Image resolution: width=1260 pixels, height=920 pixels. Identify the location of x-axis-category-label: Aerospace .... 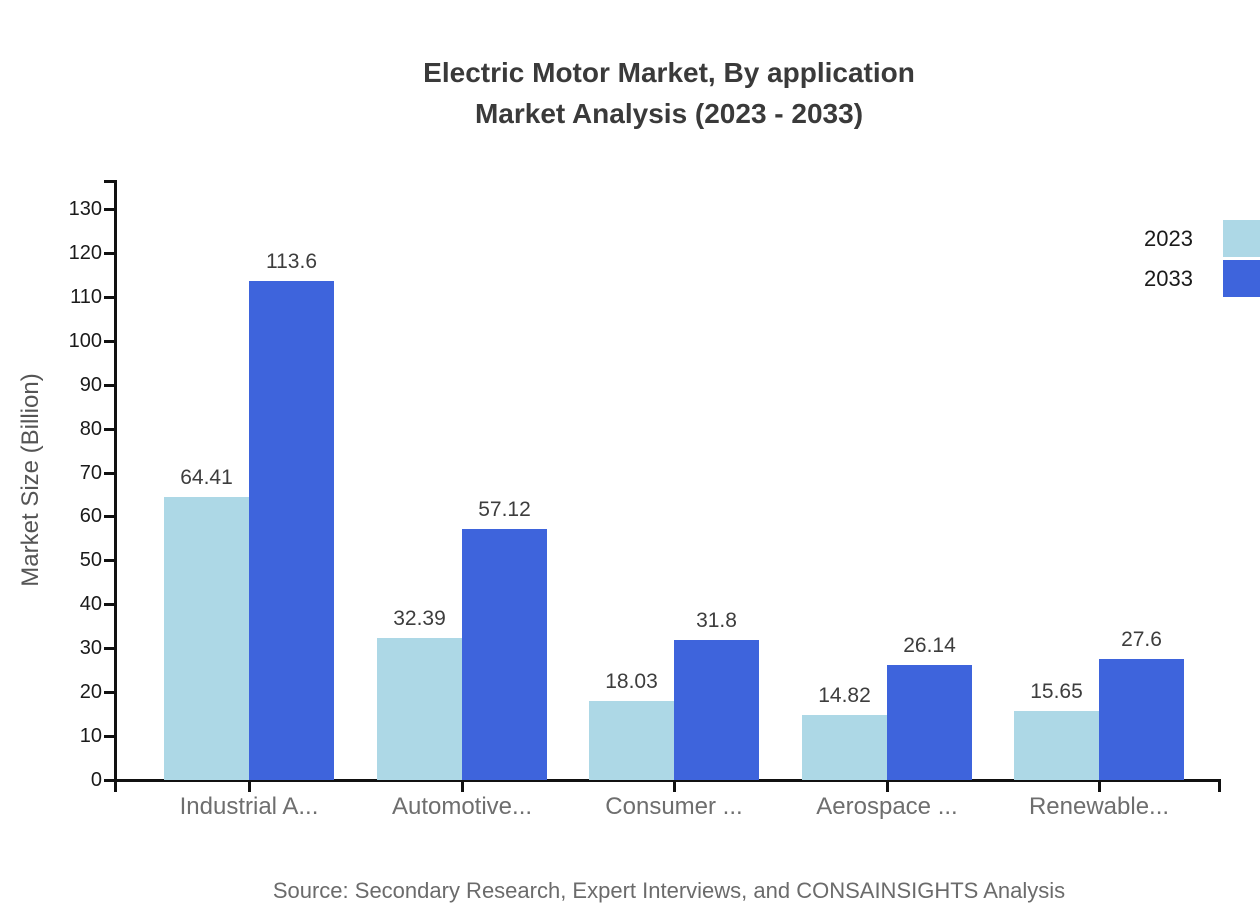
(887, 806).